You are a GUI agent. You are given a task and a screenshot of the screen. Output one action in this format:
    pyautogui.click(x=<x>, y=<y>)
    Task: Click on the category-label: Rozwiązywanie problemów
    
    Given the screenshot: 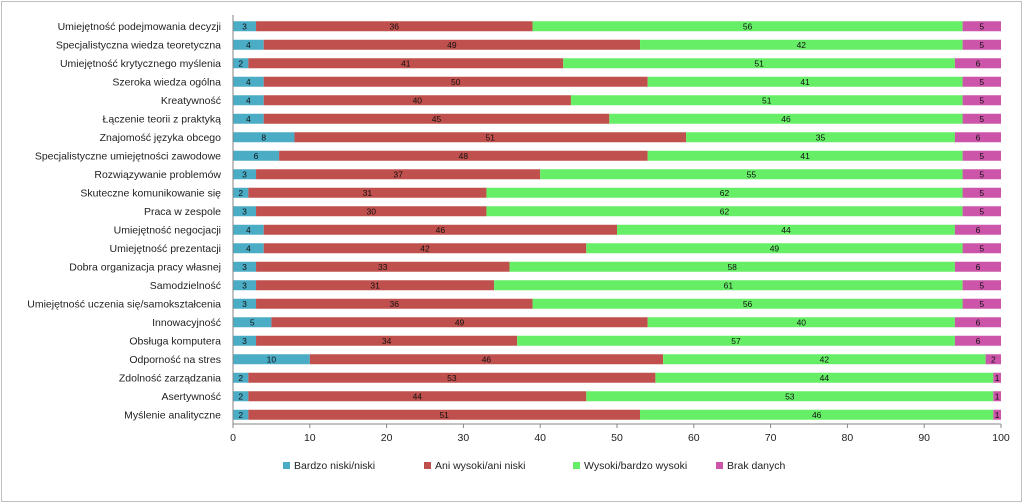 What is the action you would take?
    pyautogui.click(x=157, y=175)
    